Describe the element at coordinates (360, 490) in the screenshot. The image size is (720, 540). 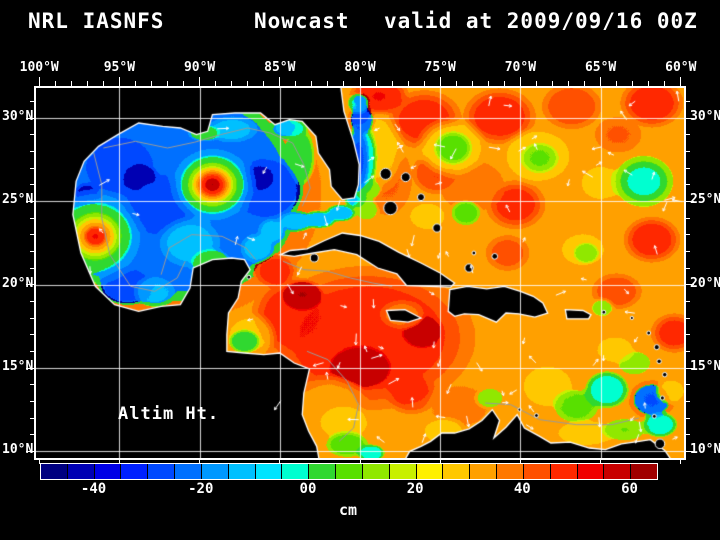
I see `colorbar-labels: -40 -20 00 20 40 60` at that location.